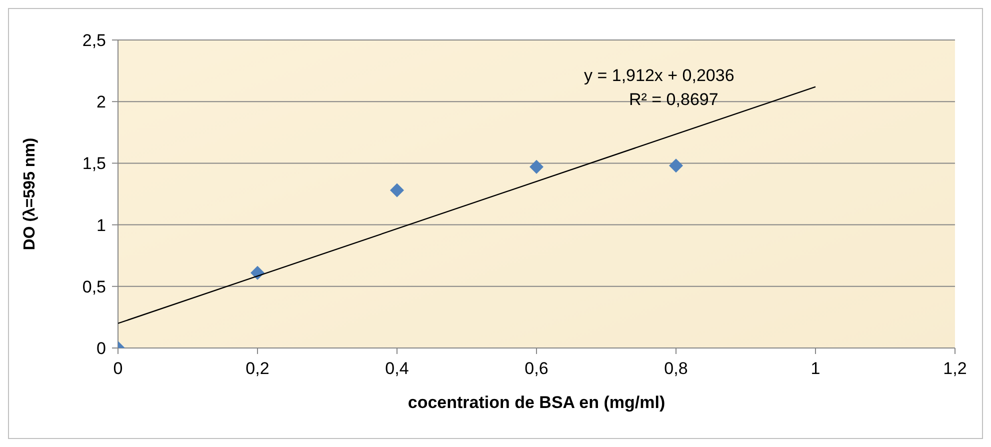 The image size is (991, 447). What do you see at coordinates (537, 402) in the screenshot?
I see `x-axis-title: cocentration de BSA en (mg/ml)` at bounding box center [537, 402].